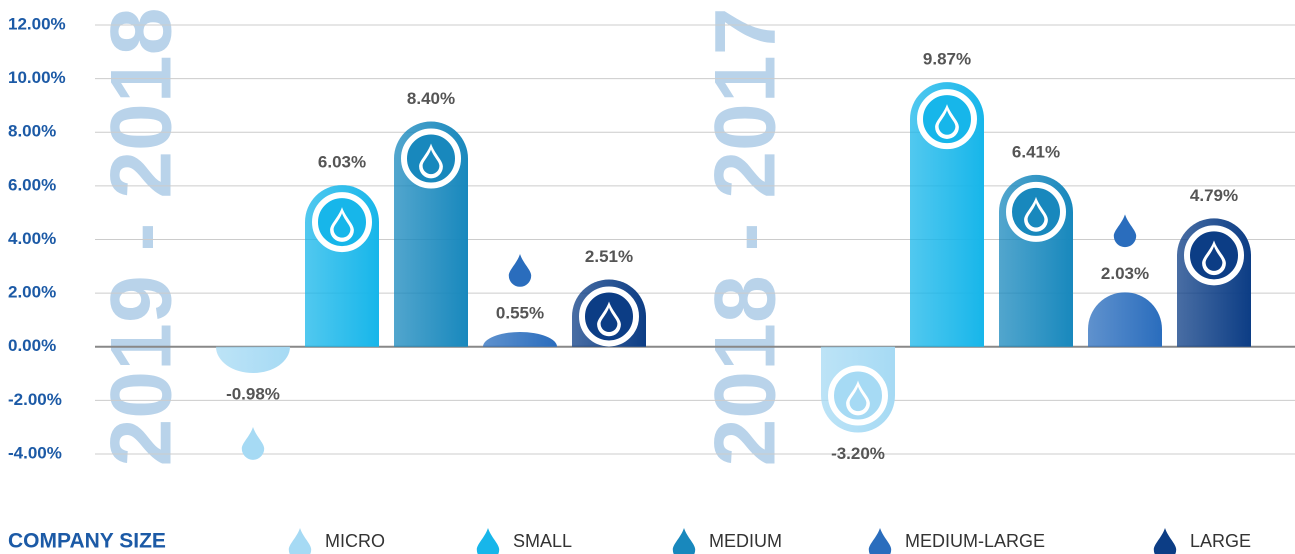 The width and height of the screenshot is (1295, 554). What do you see at coordinates (253, 394) in the screenshot?
I see `value-label: -0.98%` at bounding box center [253, 394].